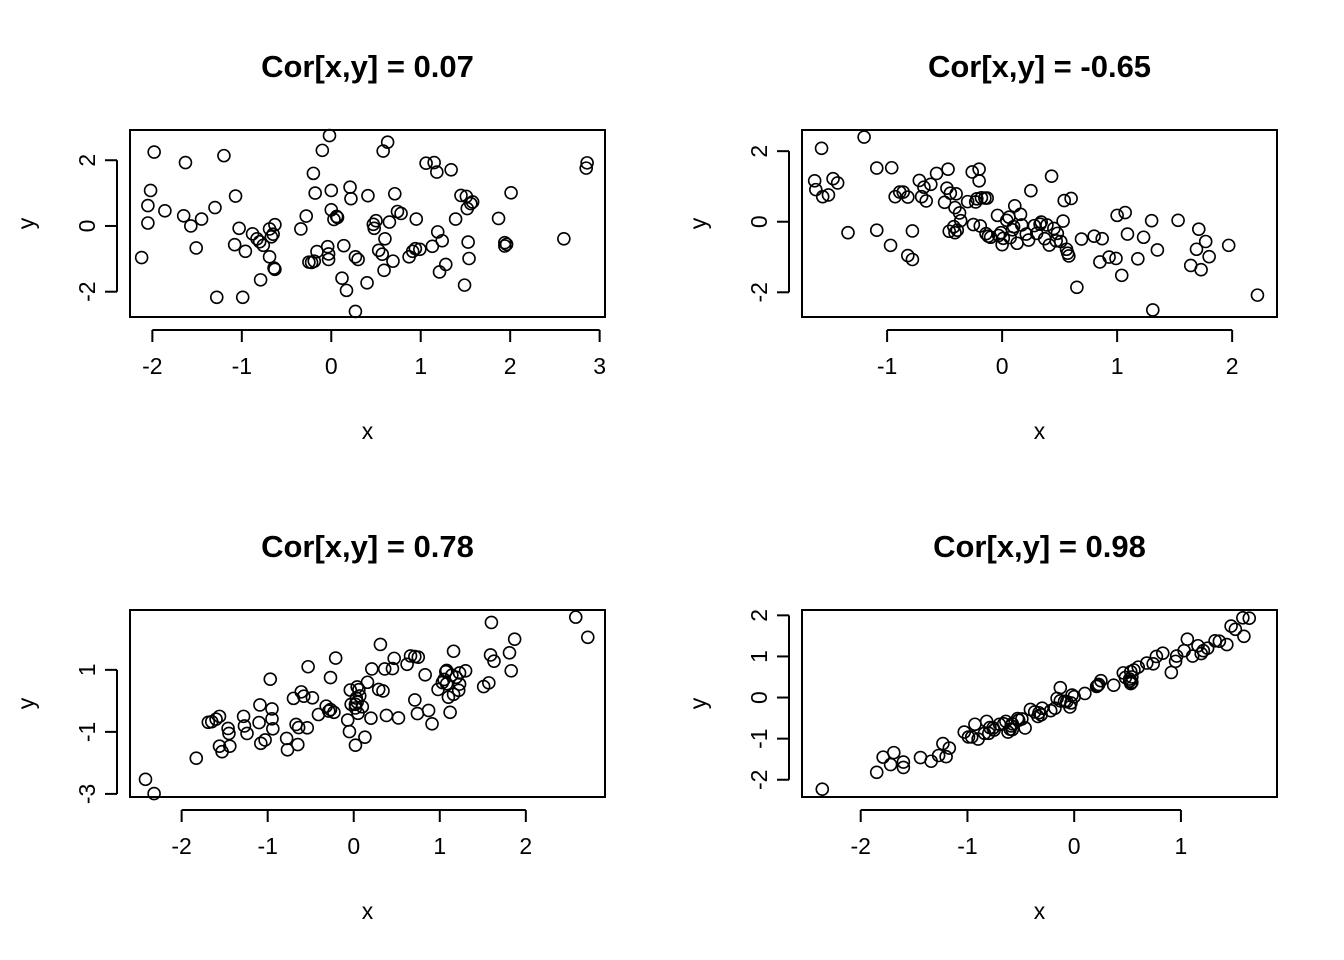 The height and width of the screenshot is (960, 1344). What do you see at coordinates (759, 780) in the screenshot?
I see `y-tick-label: -2` at bounding box center [759, 780].